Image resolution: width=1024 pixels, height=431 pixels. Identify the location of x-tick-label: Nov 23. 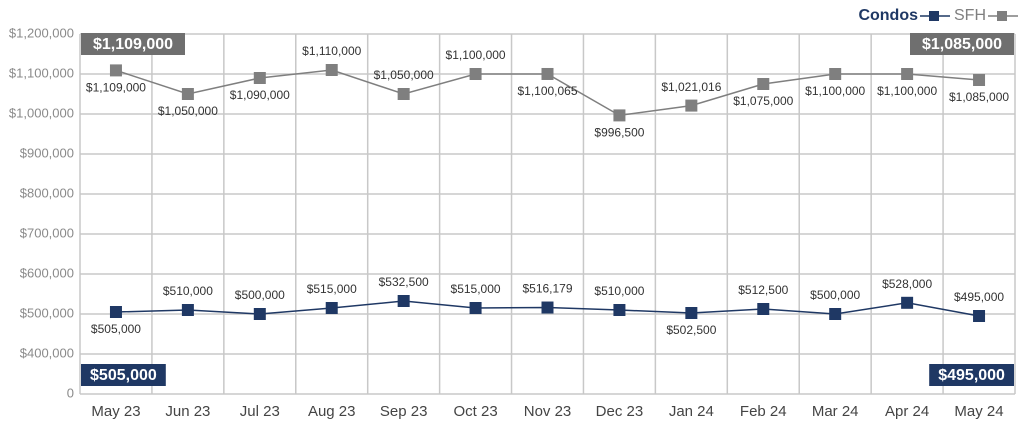
(548, 411).